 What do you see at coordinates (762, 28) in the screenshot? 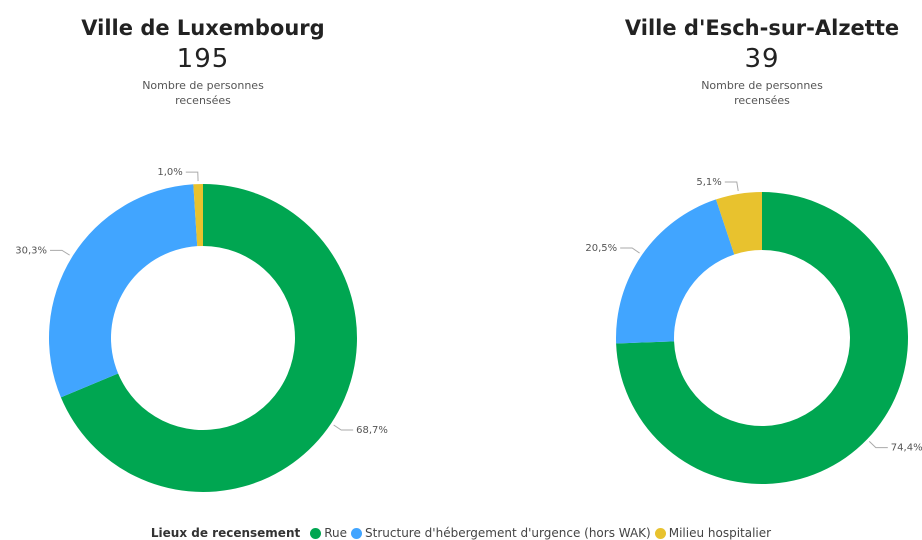
I see `chart-title: Ville d'Esch-sur-Alzette` at bounding box center [762, 28].